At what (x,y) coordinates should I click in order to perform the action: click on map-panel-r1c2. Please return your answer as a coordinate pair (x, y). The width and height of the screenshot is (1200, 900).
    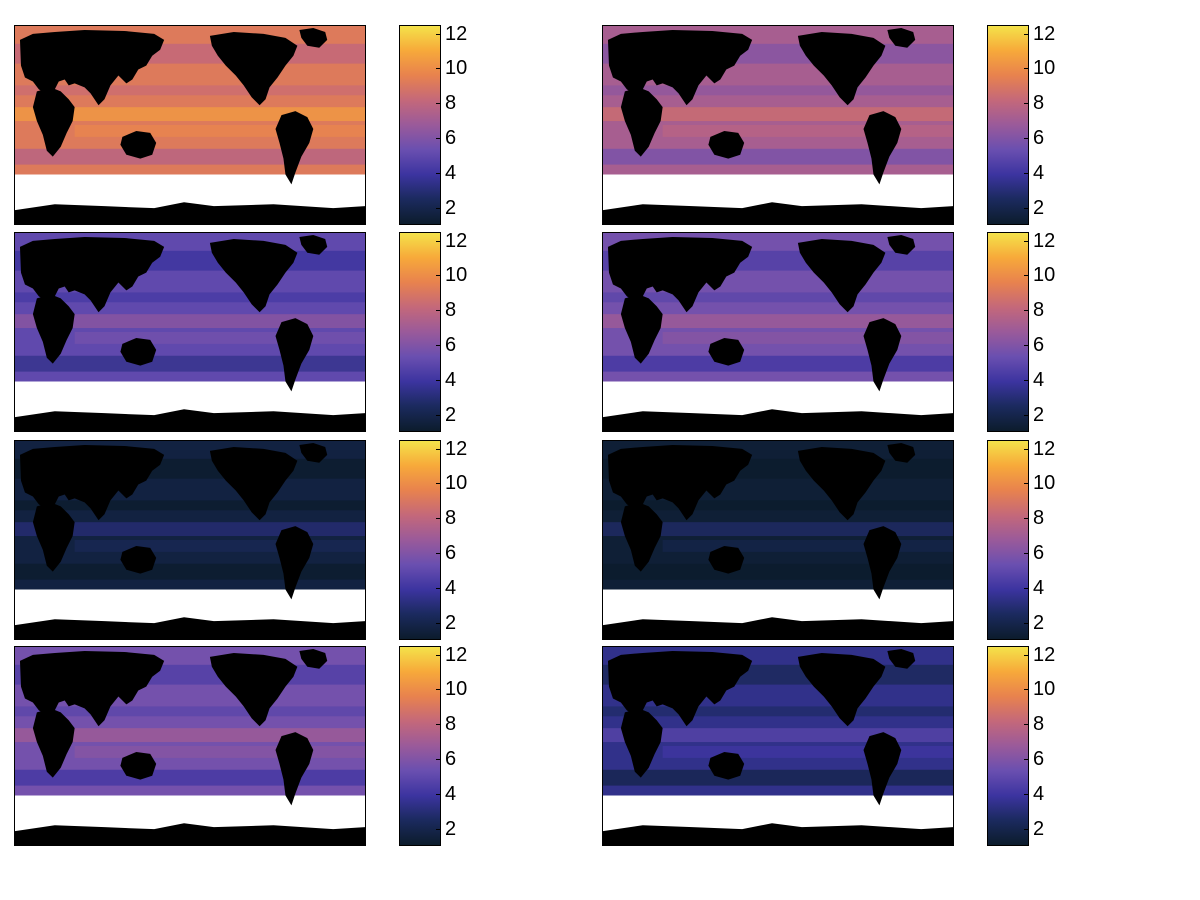
    Looking at the image, I should click on (778, 125).